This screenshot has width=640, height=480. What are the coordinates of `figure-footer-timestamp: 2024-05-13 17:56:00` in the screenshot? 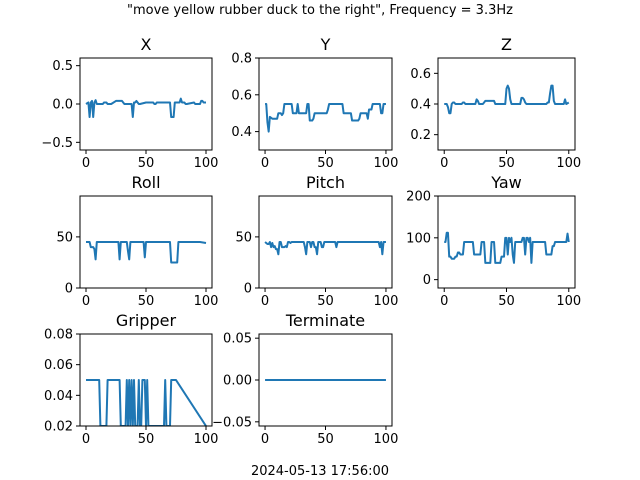 It's located at (320, 471).